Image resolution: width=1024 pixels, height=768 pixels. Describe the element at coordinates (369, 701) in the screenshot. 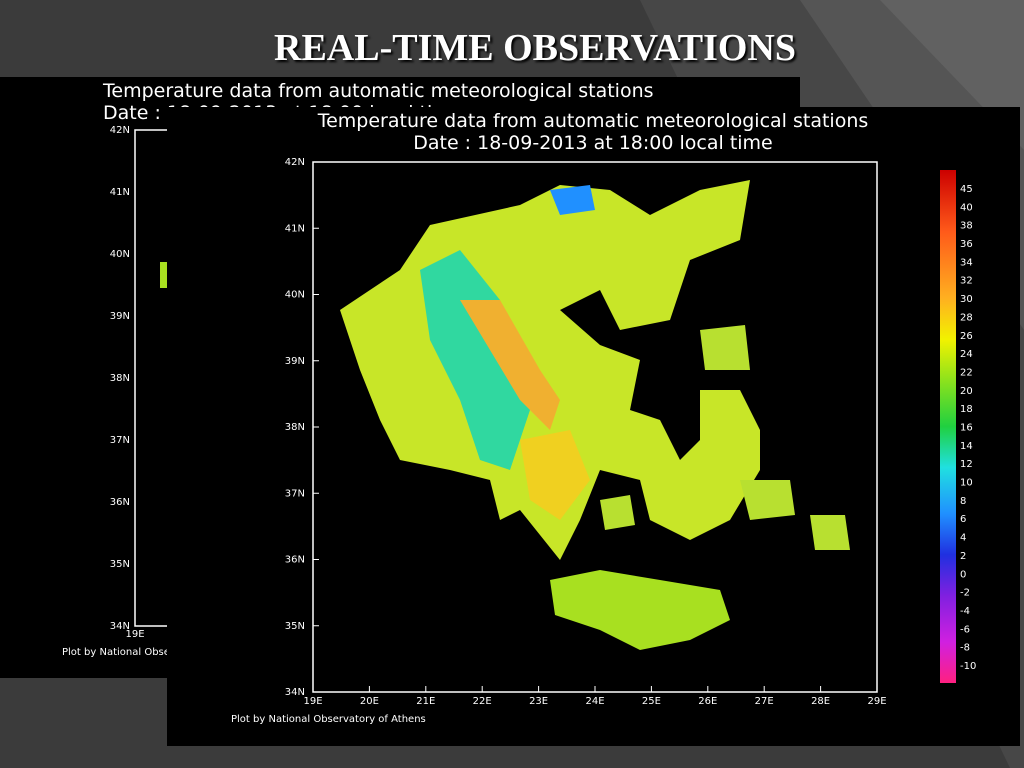

I see `lon-label: 20E` at that location.